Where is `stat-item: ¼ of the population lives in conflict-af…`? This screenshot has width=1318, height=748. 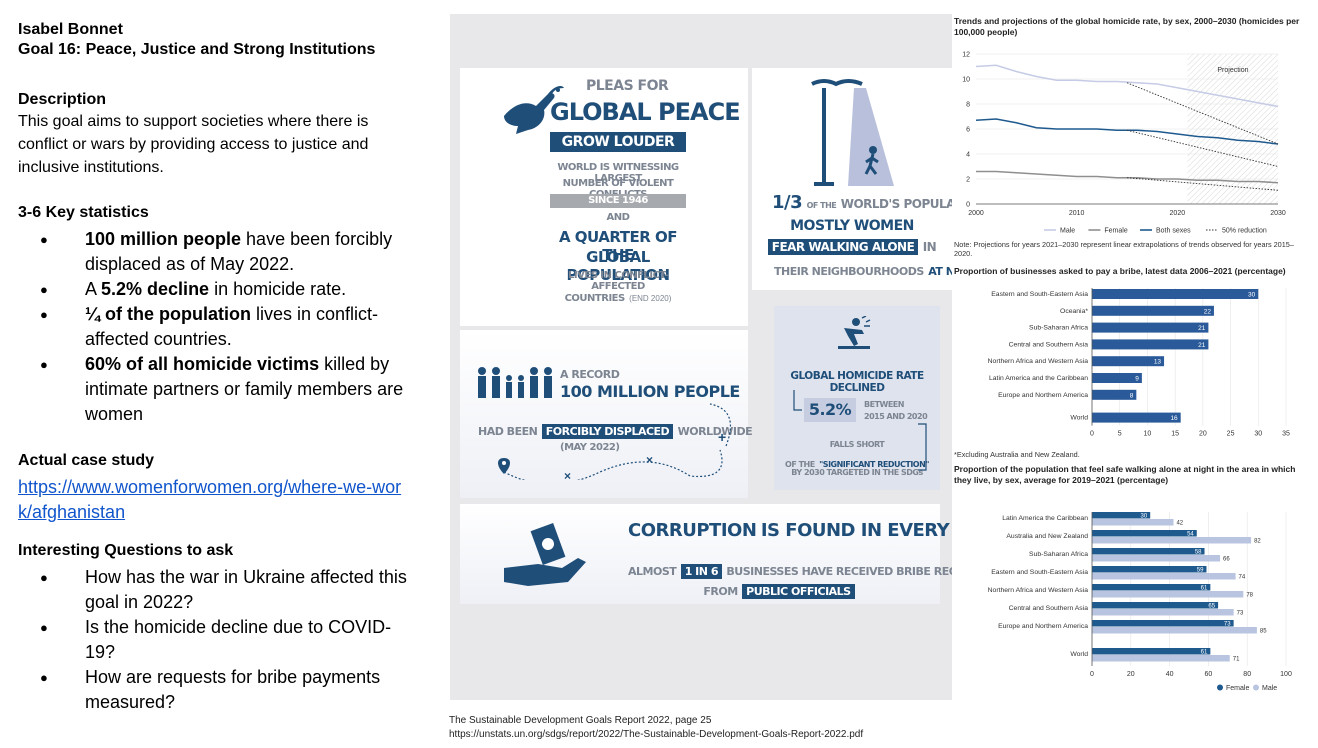
stat-item: ¼ of the population lives in conflict-af… is located at coordinates (218, 327).